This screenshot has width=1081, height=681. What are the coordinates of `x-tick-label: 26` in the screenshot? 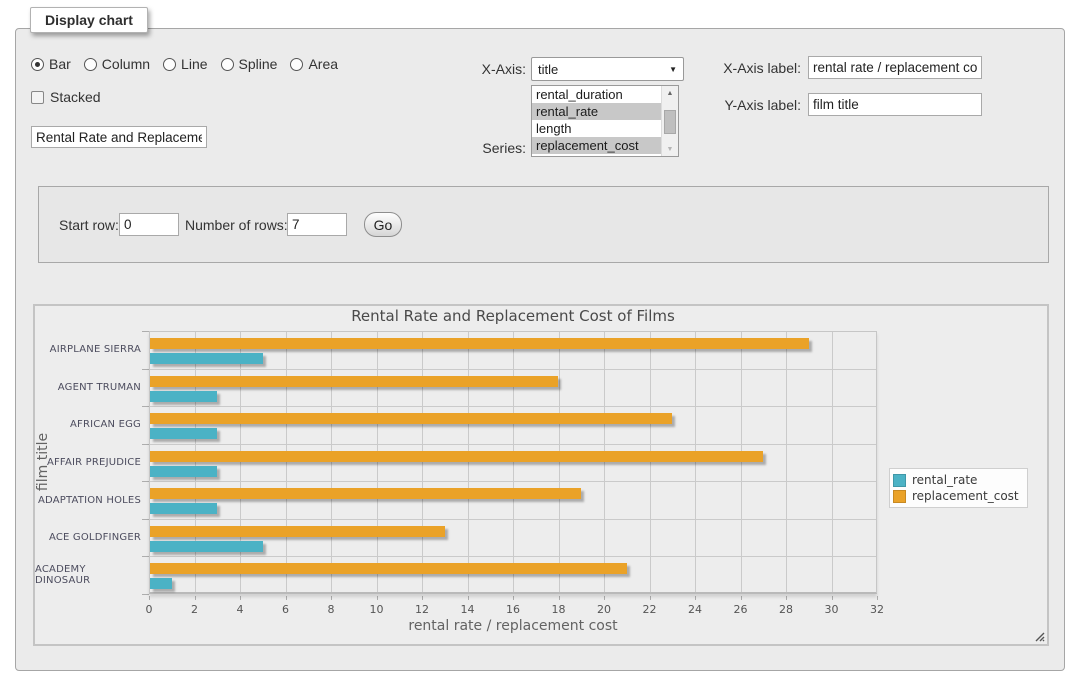 It's located at (740, 609).